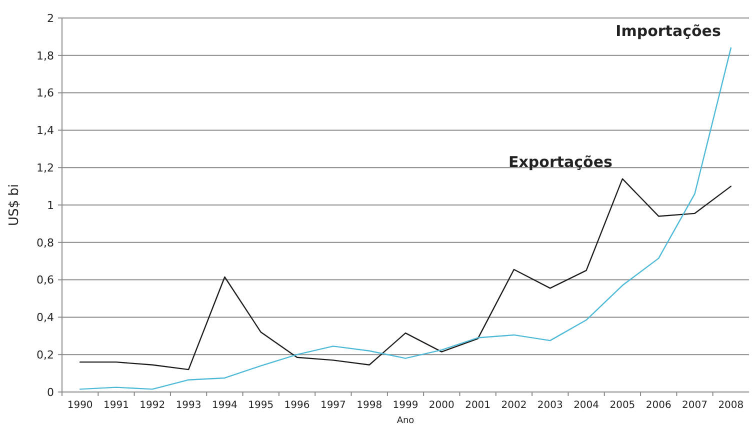 This screenshot has height=427, width=753. Describe the element at coordinates (14, 205) in the screenshot. I see `y-axis-title: US$ bi` at that location.